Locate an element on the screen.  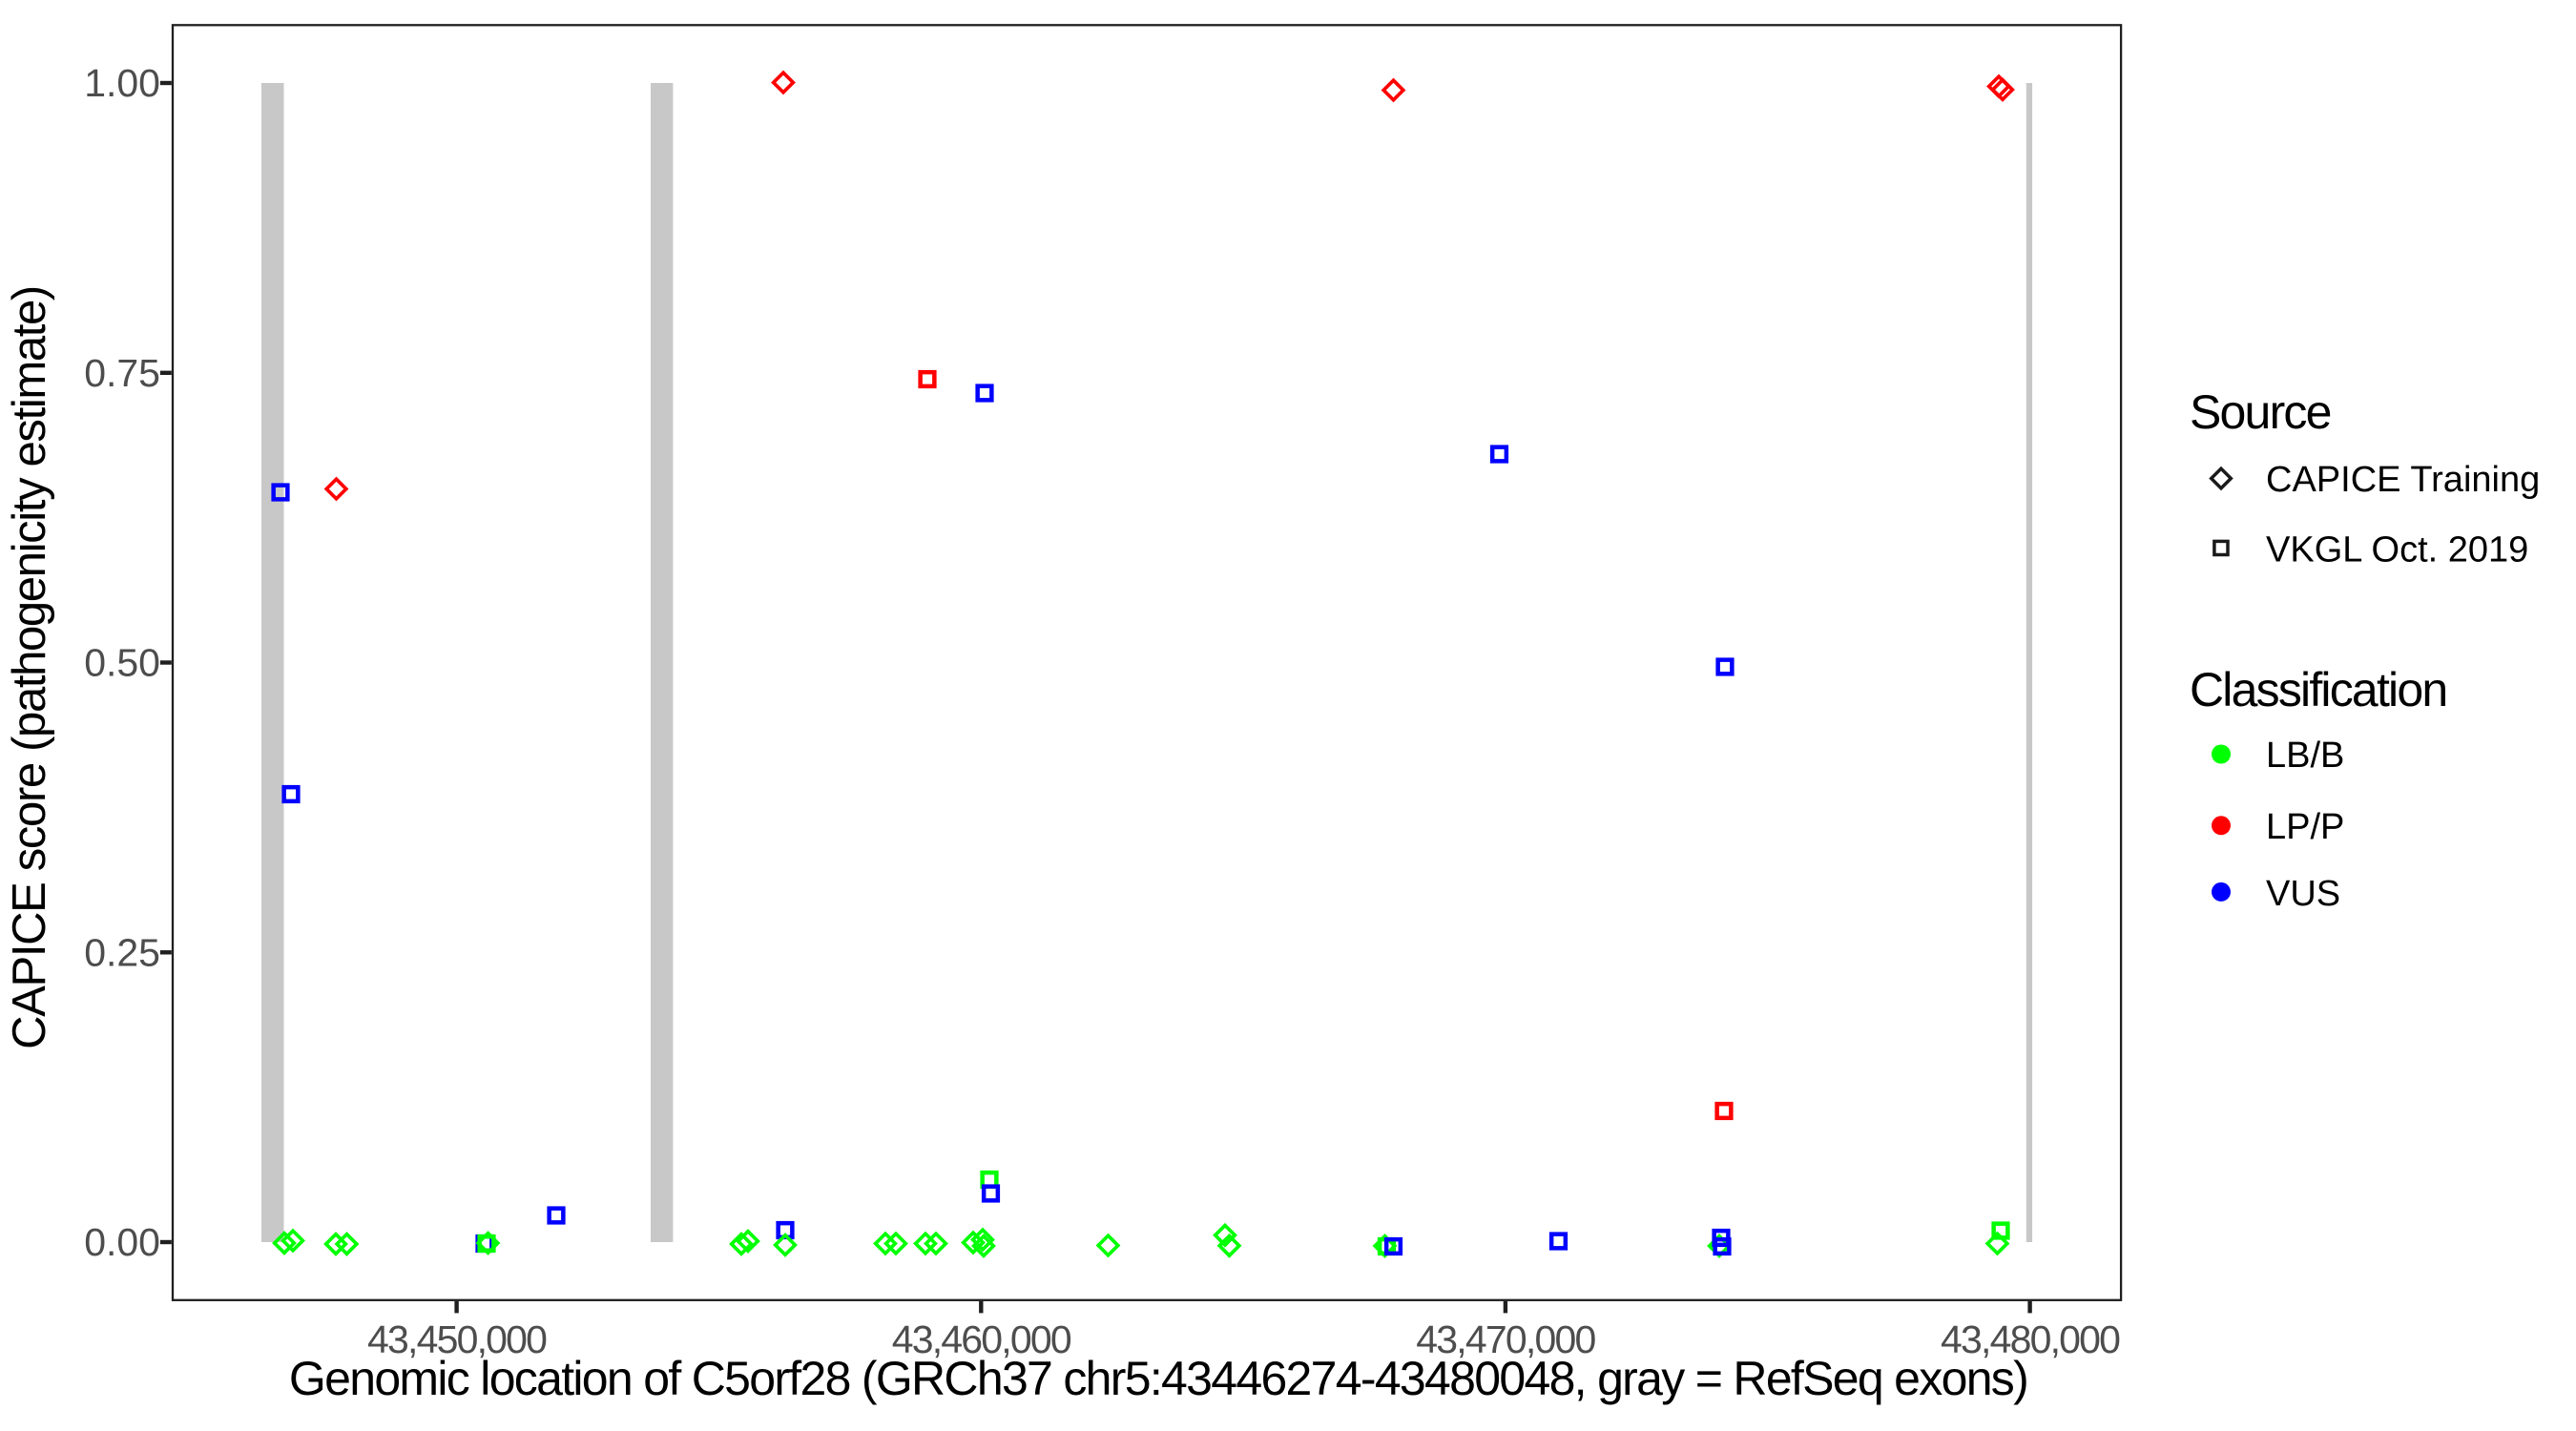
svg-text: 43,470,000 is located at coordinates (1505, 1339).